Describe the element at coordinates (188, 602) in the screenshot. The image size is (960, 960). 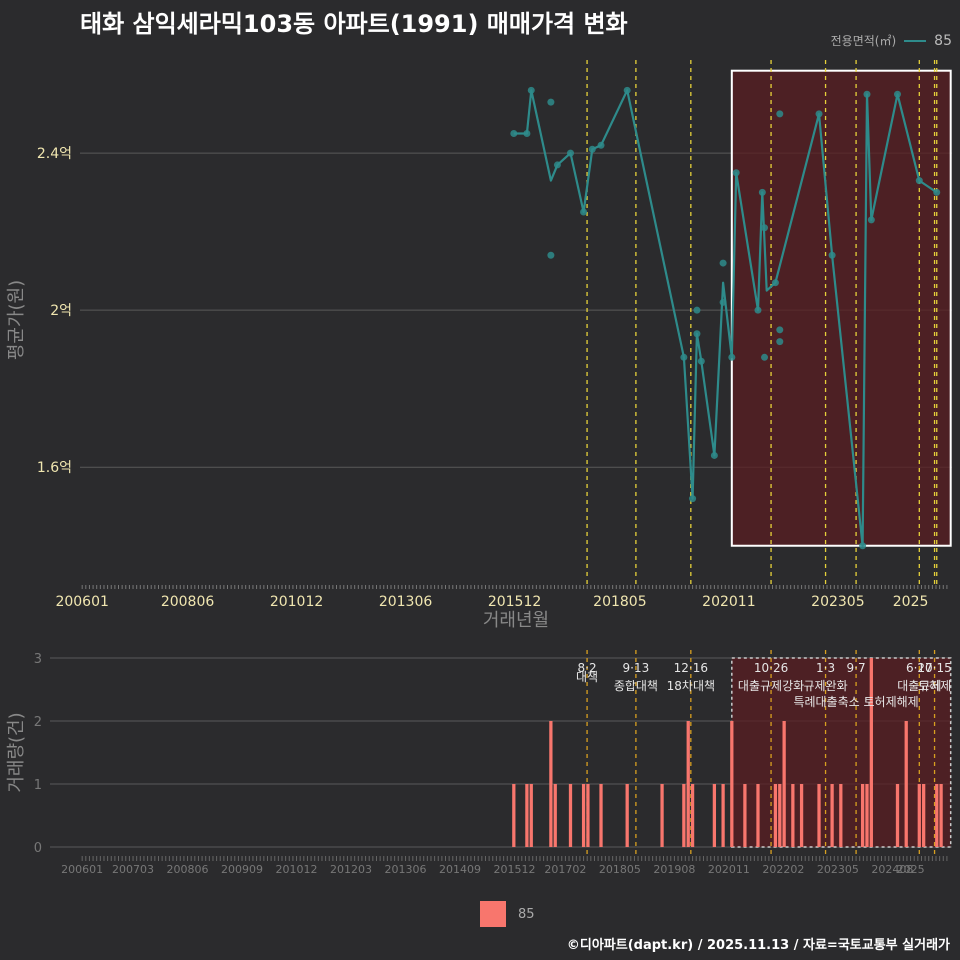
I see `price-x-tick-label: 200806` at that location.